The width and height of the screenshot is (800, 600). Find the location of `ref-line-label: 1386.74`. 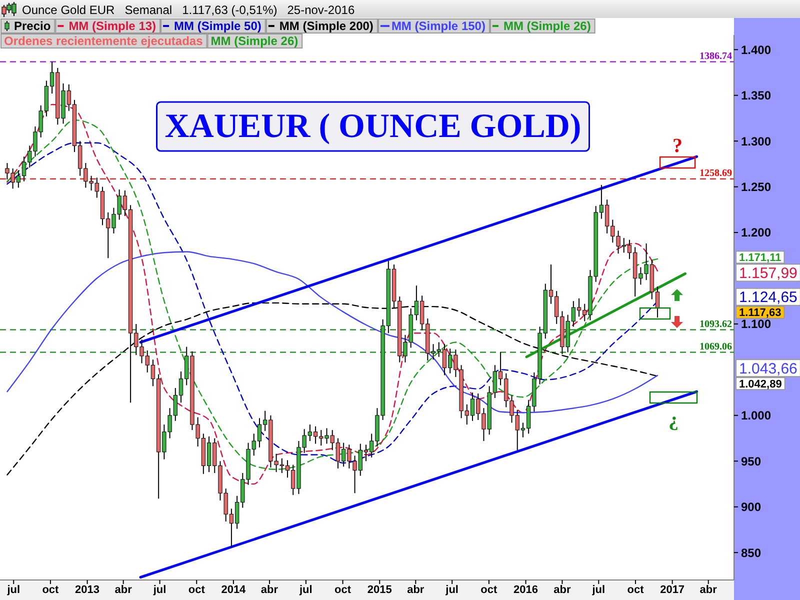

ref-line-label: 1386.74 is located at coordinates (716, 56).